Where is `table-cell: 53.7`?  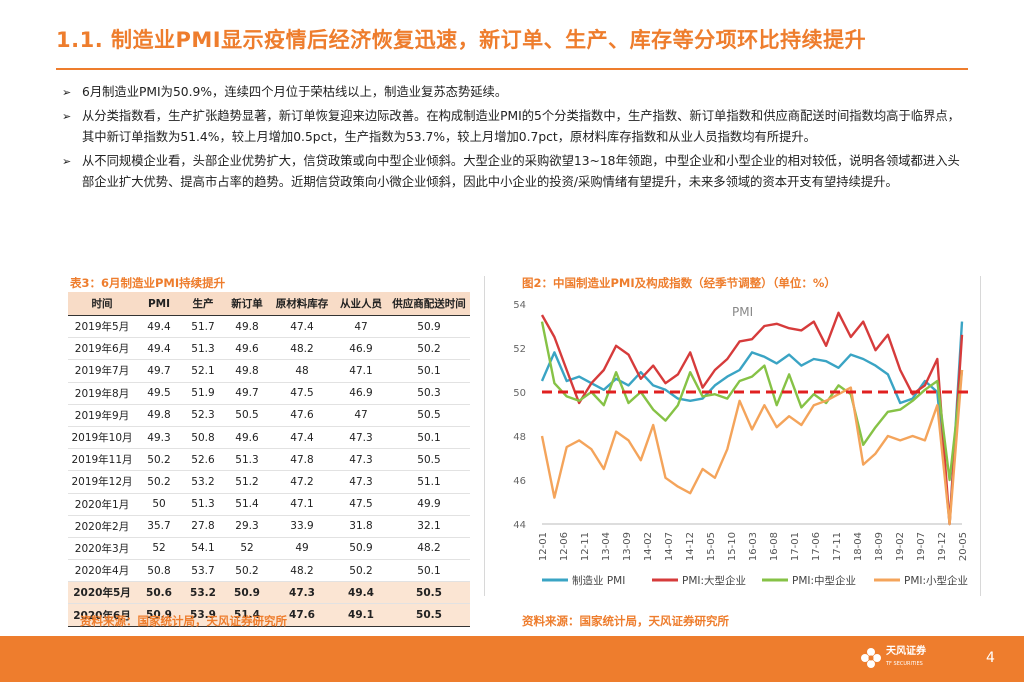 table-cell: 53.7 is located at coordinates (203, 571).